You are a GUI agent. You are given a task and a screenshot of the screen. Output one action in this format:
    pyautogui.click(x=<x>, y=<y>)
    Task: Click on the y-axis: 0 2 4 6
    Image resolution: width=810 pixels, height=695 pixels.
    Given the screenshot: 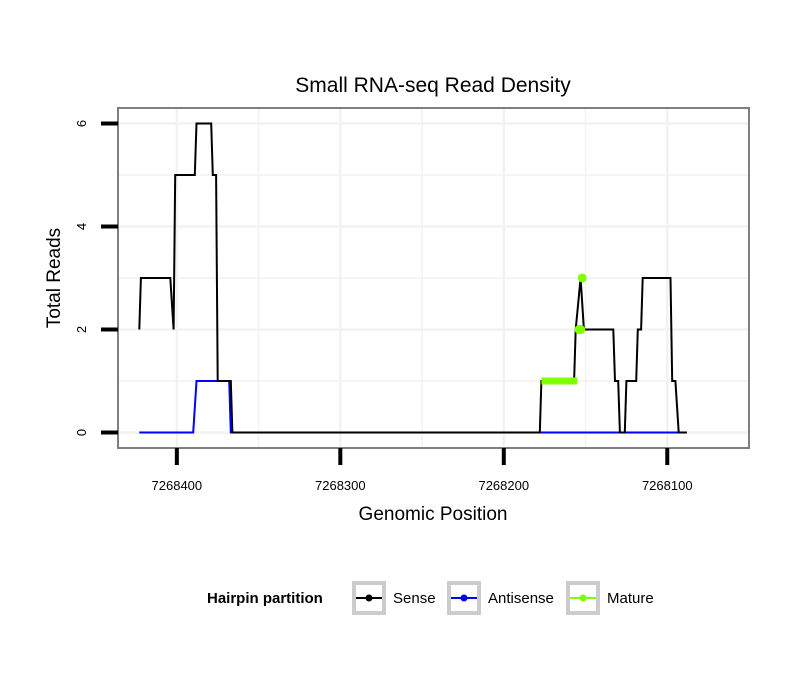 What is the action you would take?
    pyautogui.click(x=96, y=278)
    